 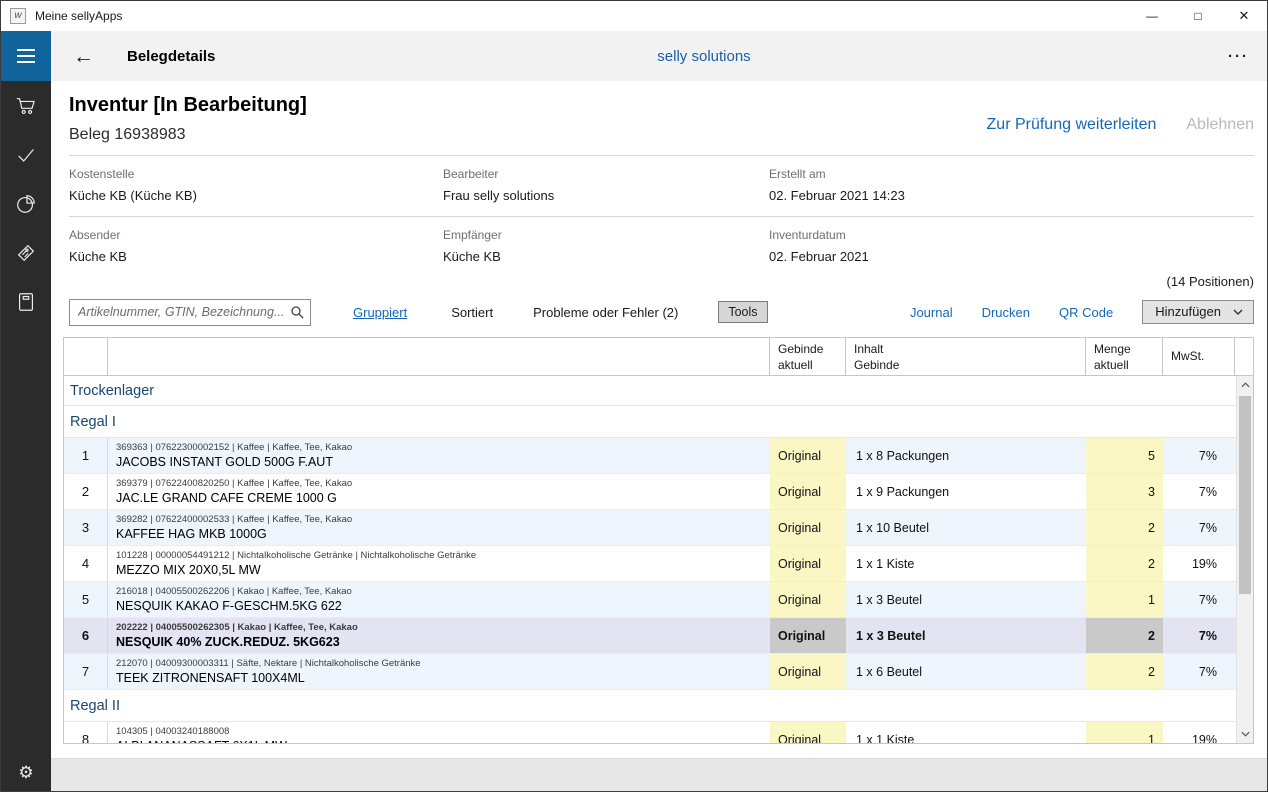 I want to click on tag-icon, so click(x=26, y=253).